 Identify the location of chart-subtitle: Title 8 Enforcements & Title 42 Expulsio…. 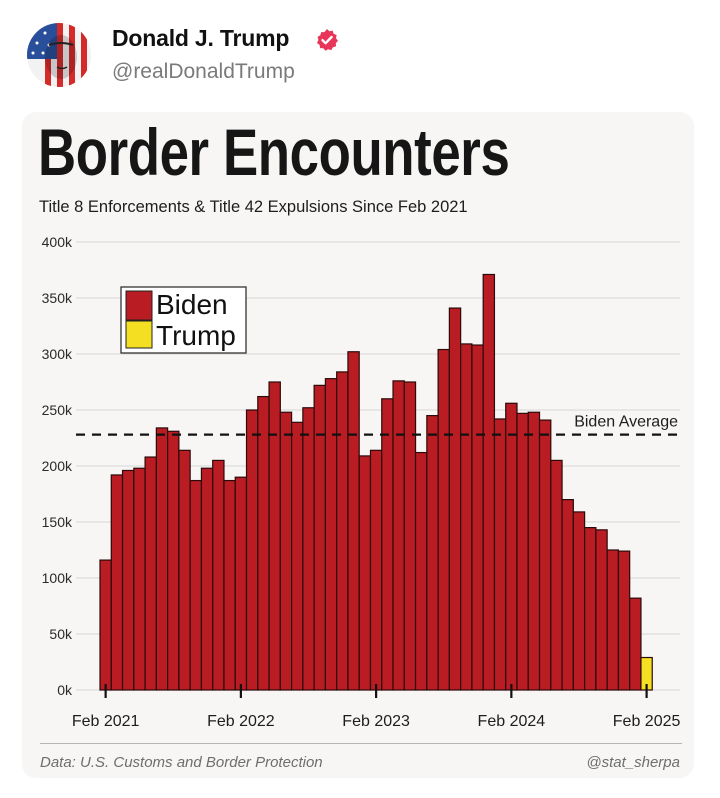
(253, 207).